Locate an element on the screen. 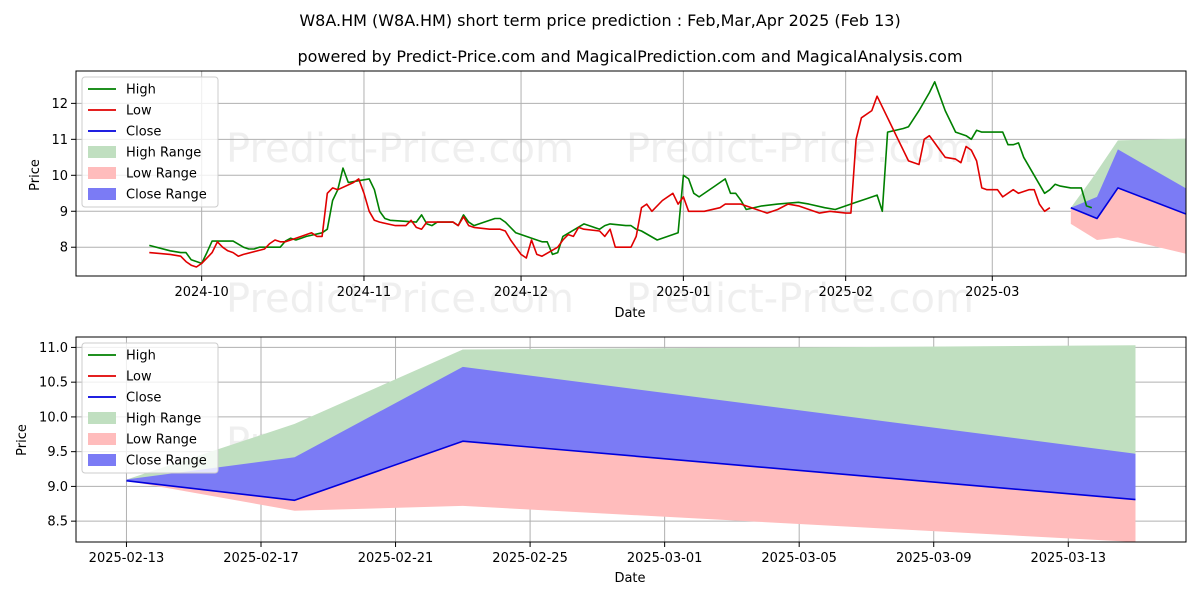  y-tick-label: 10 is located at coordinates (59, 176).